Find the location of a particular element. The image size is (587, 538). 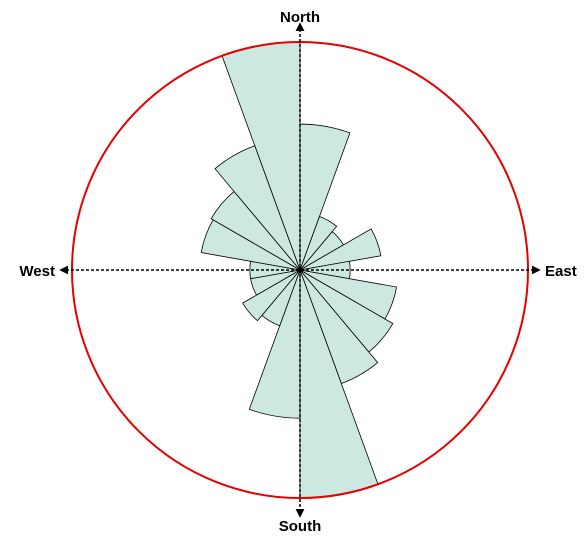

east-label: East is located at coordinates (561, 271).